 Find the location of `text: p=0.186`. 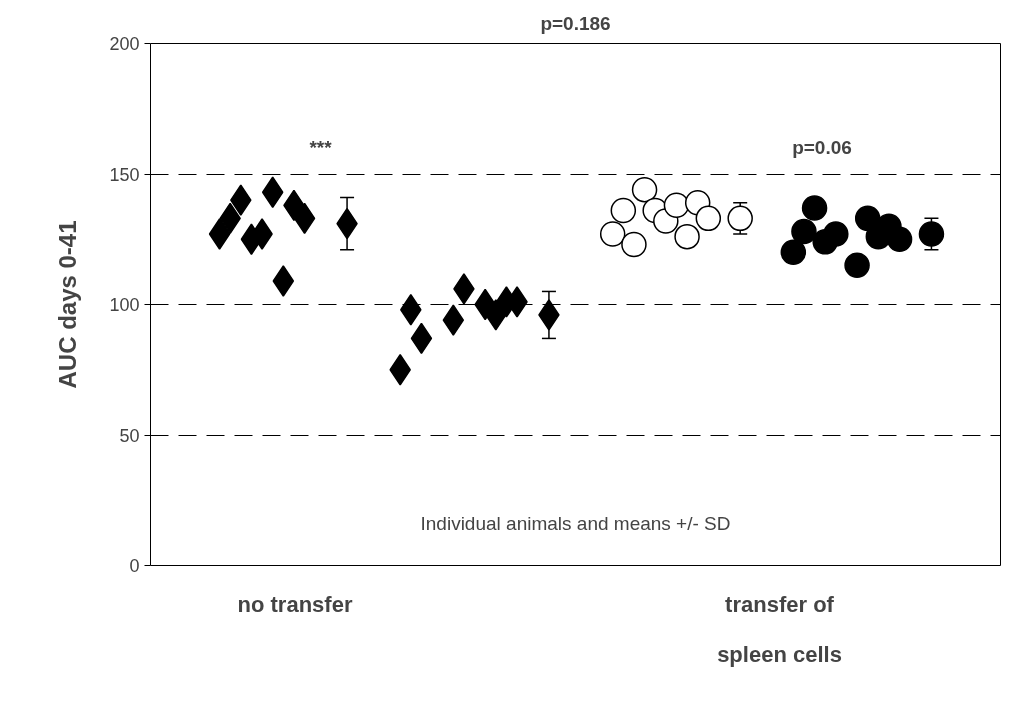

text: p=0.186 is located at coordinates (575, 23).